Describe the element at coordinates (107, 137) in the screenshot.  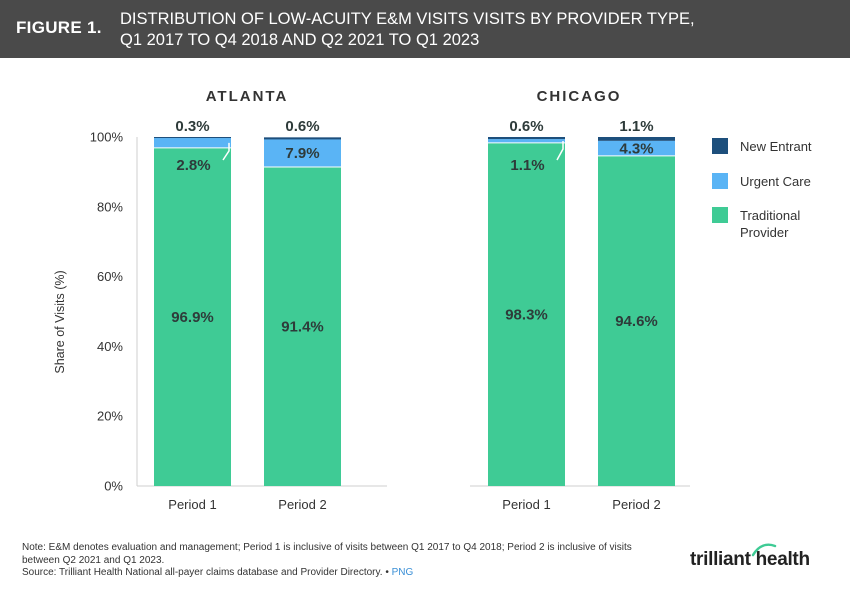
I see `y-tick-label: 100%` at that location.